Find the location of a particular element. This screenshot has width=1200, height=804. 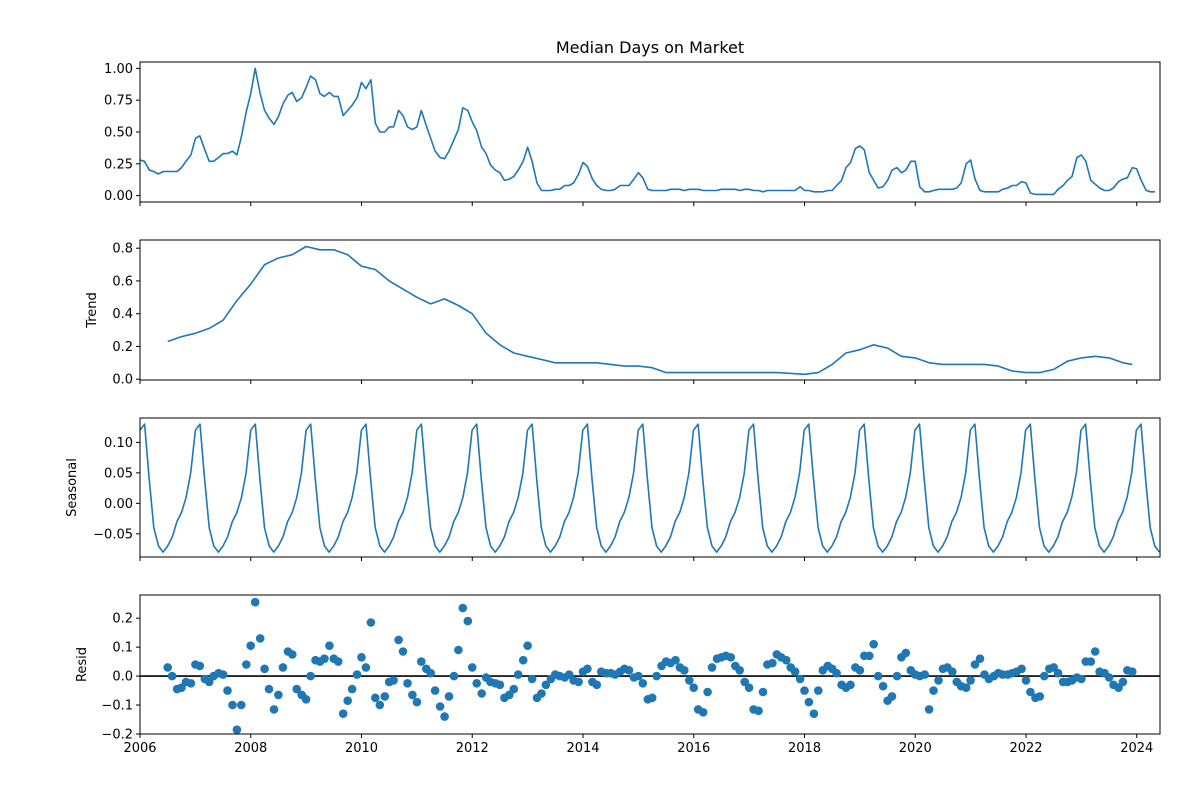

axes-frame is located at coordinates (650, 664).